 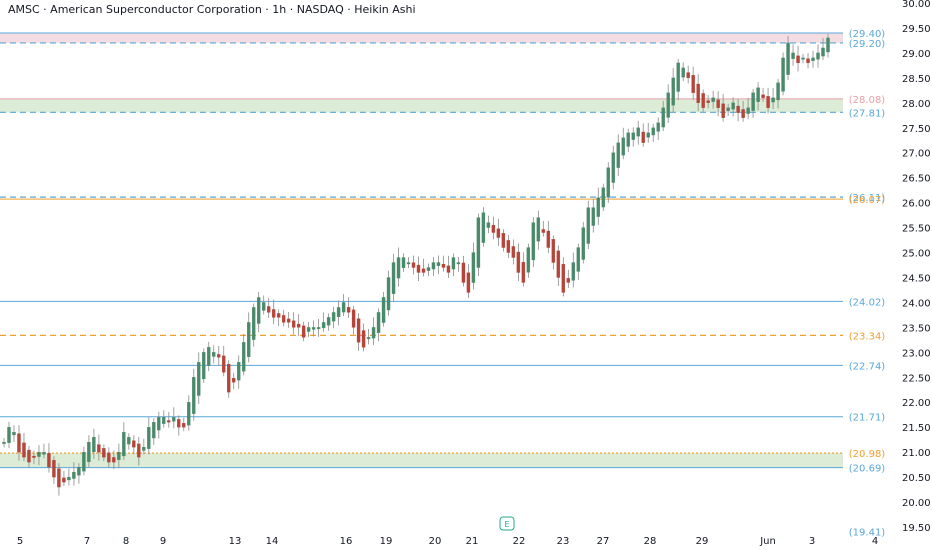 What do you see at coordinates (867, 100) in the screenshot?
I see `level-label: (28.08)` at bounding box center [867, 100].